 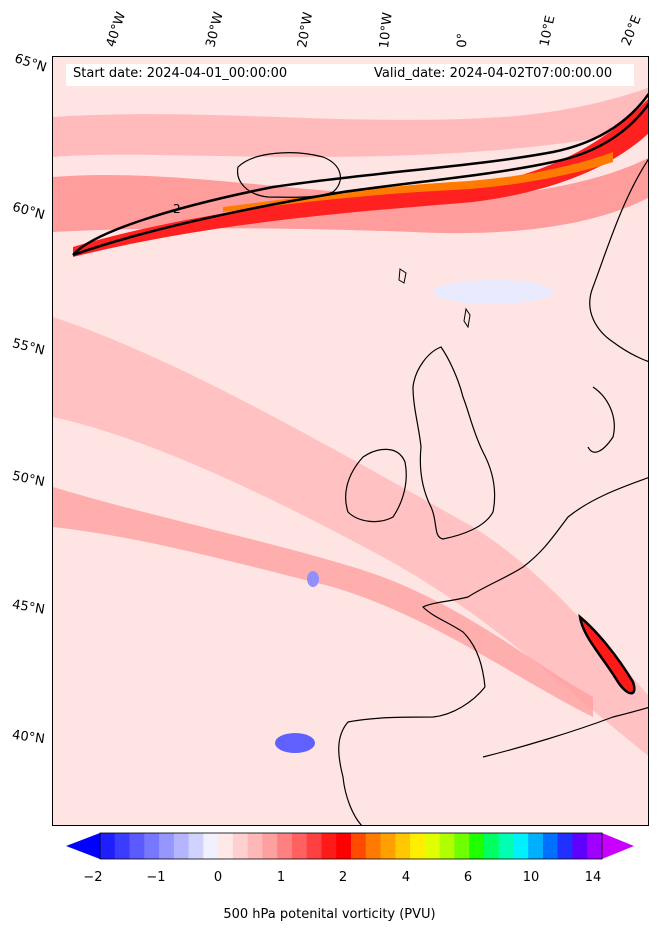 I want to click on colorbar-swatches, so click(x=351, y=846).